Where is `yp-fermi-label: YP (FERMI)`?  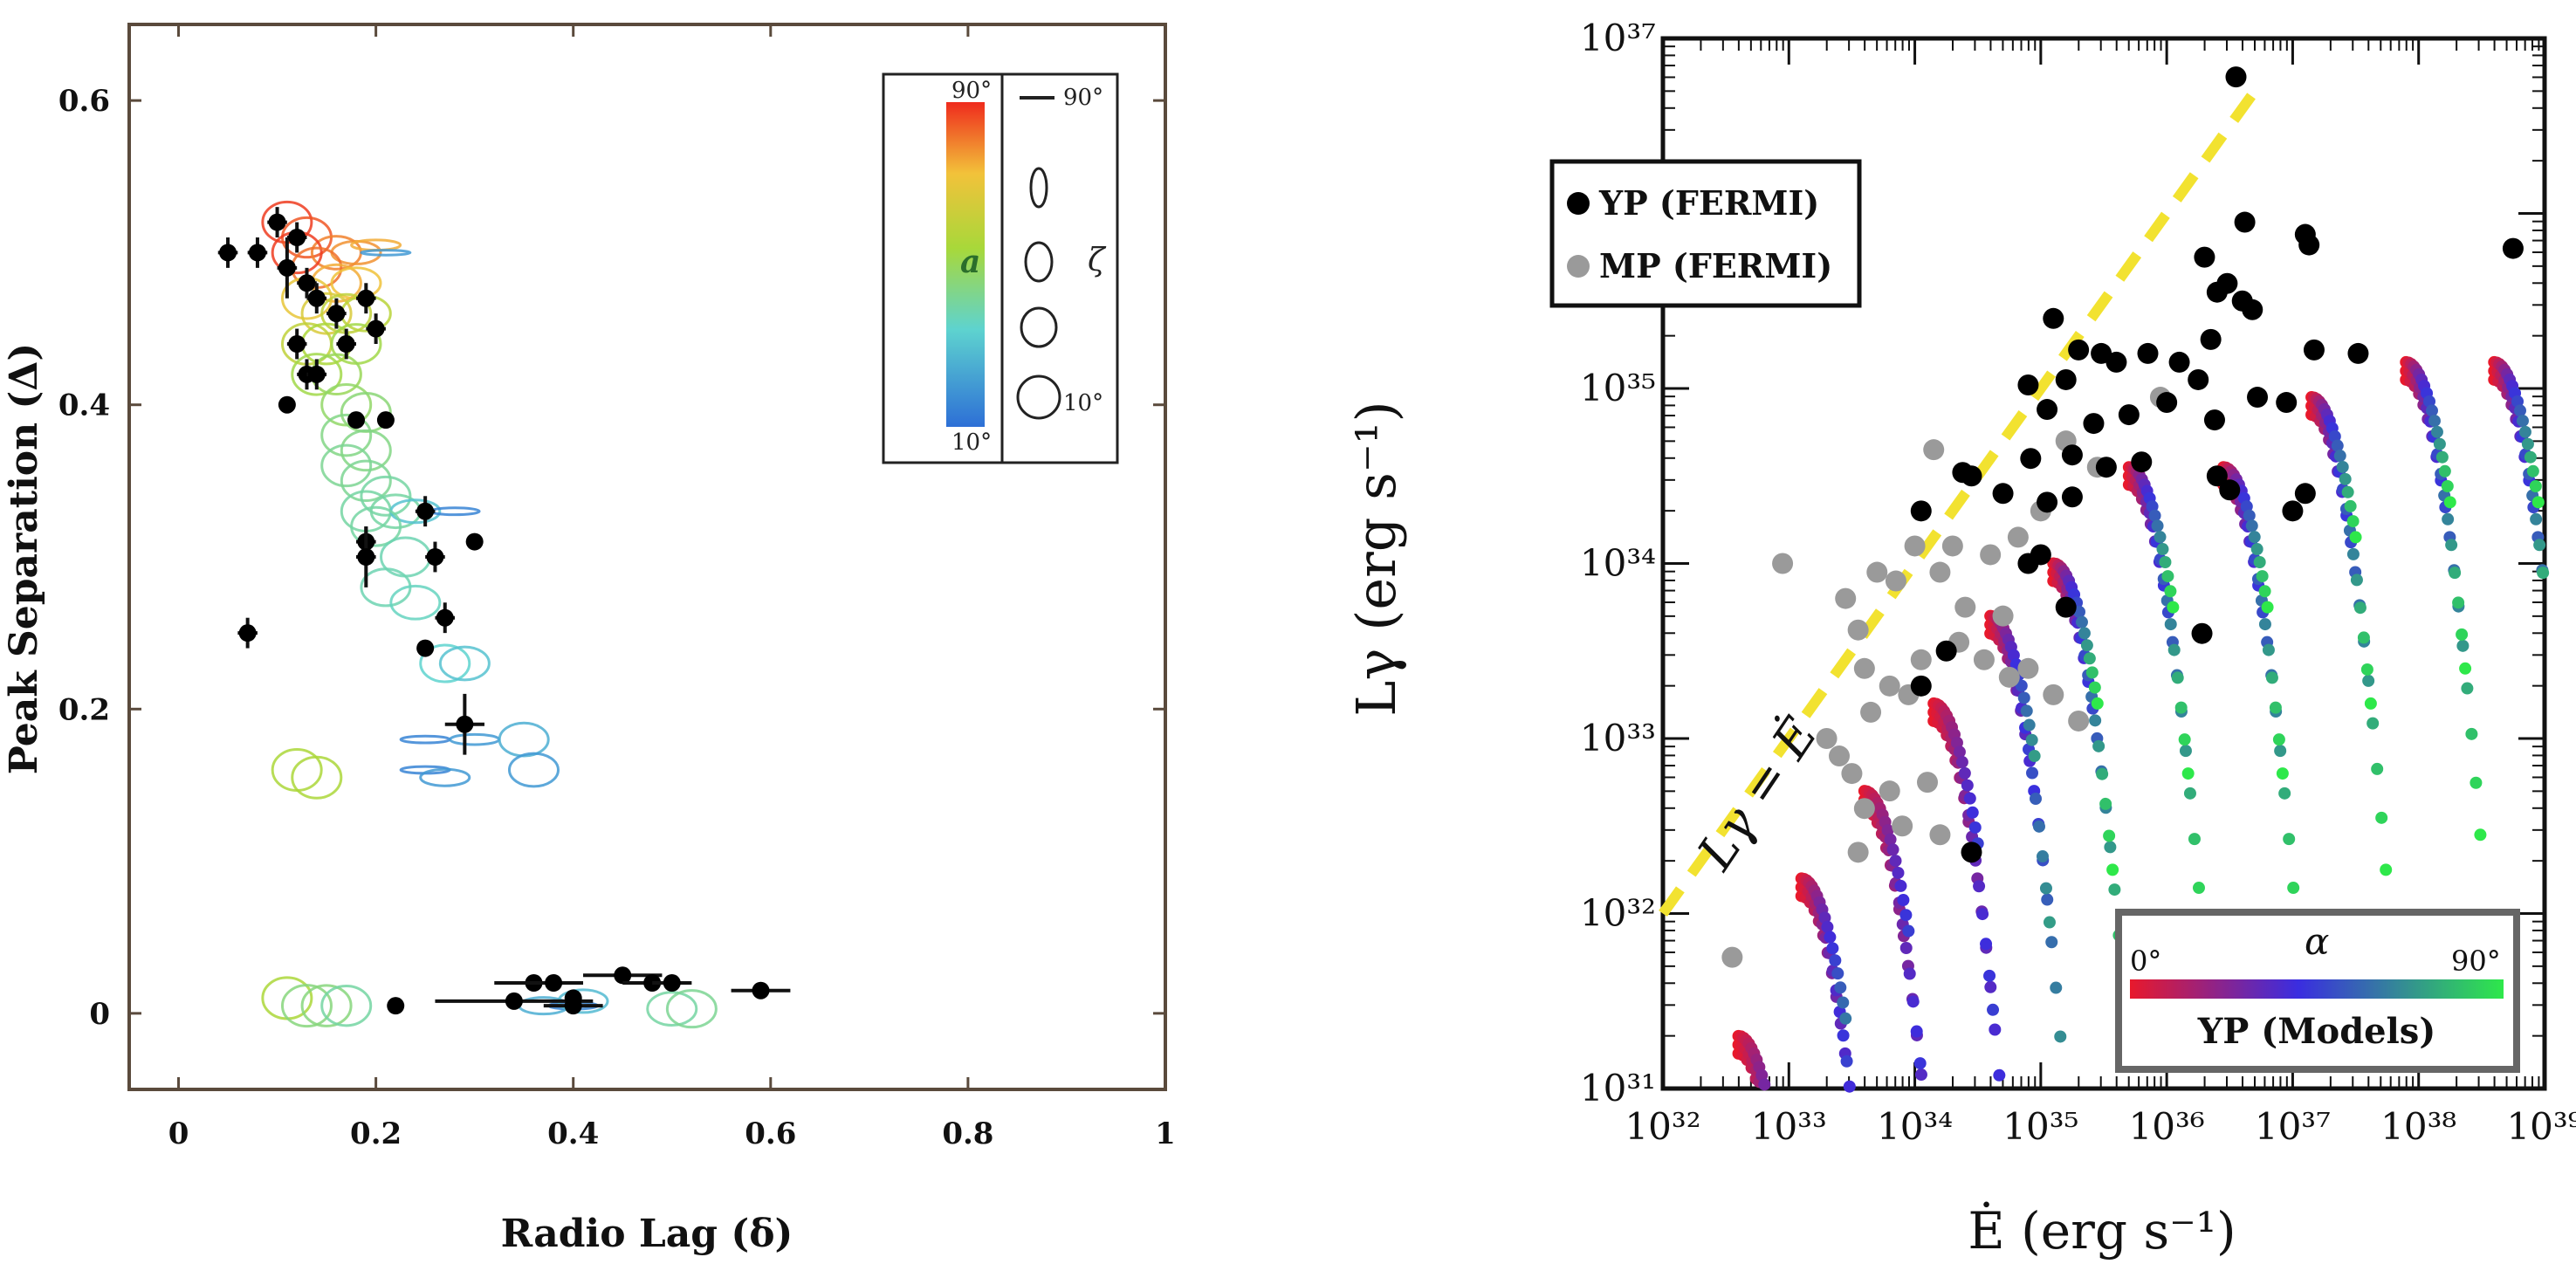
yp-fermi-label: YP (FERMI) is located at coordinates (1709, 203).